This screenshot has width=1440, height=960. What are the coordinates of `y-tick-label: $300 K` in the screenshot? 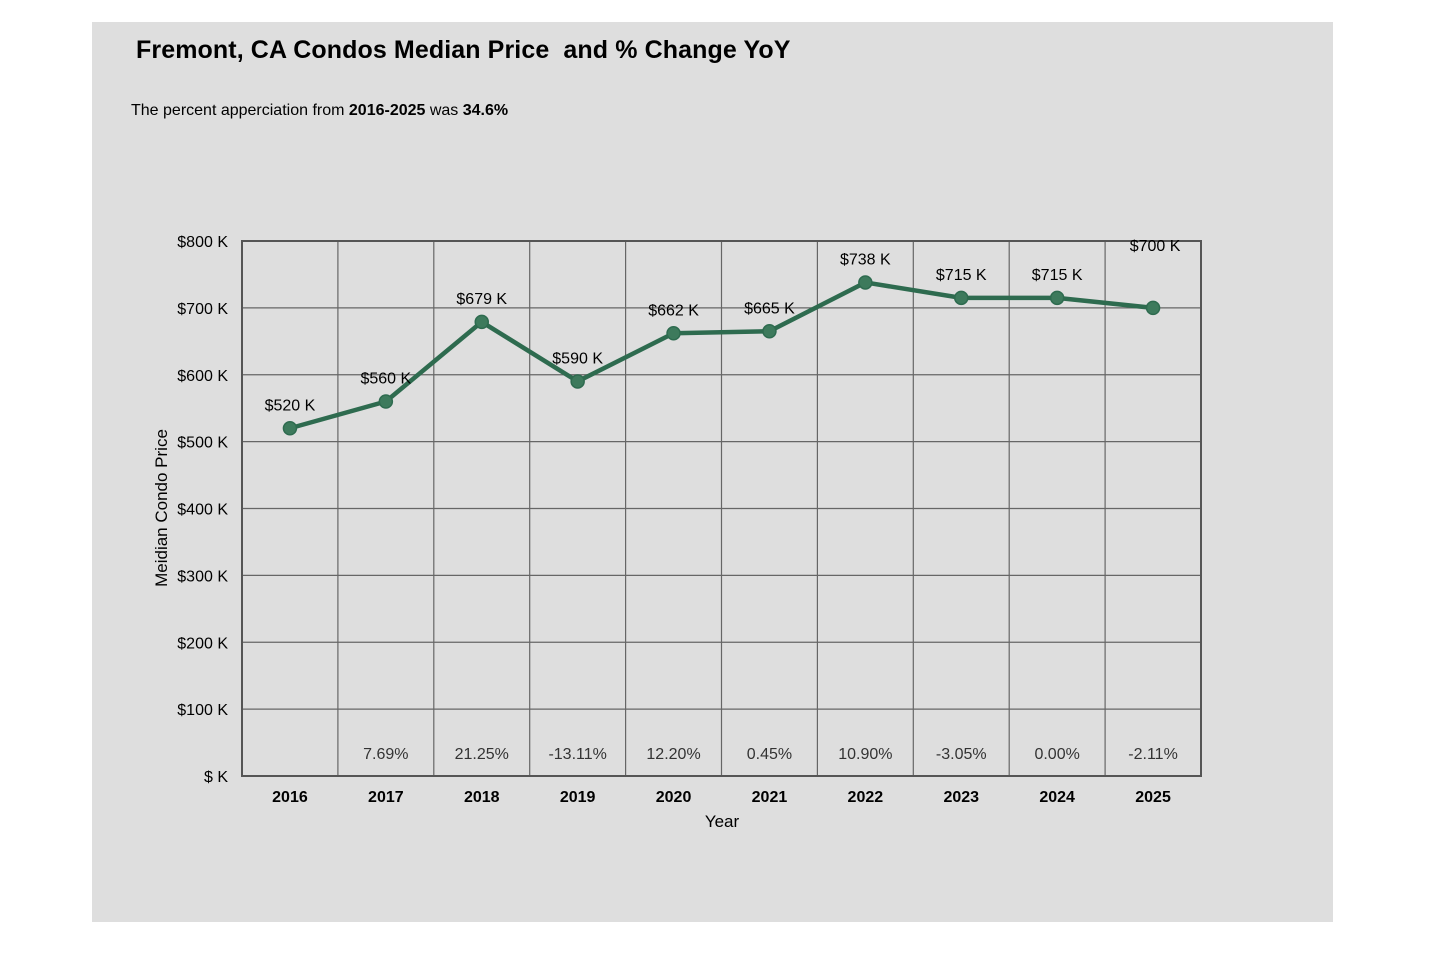 It's located at (202, 576).